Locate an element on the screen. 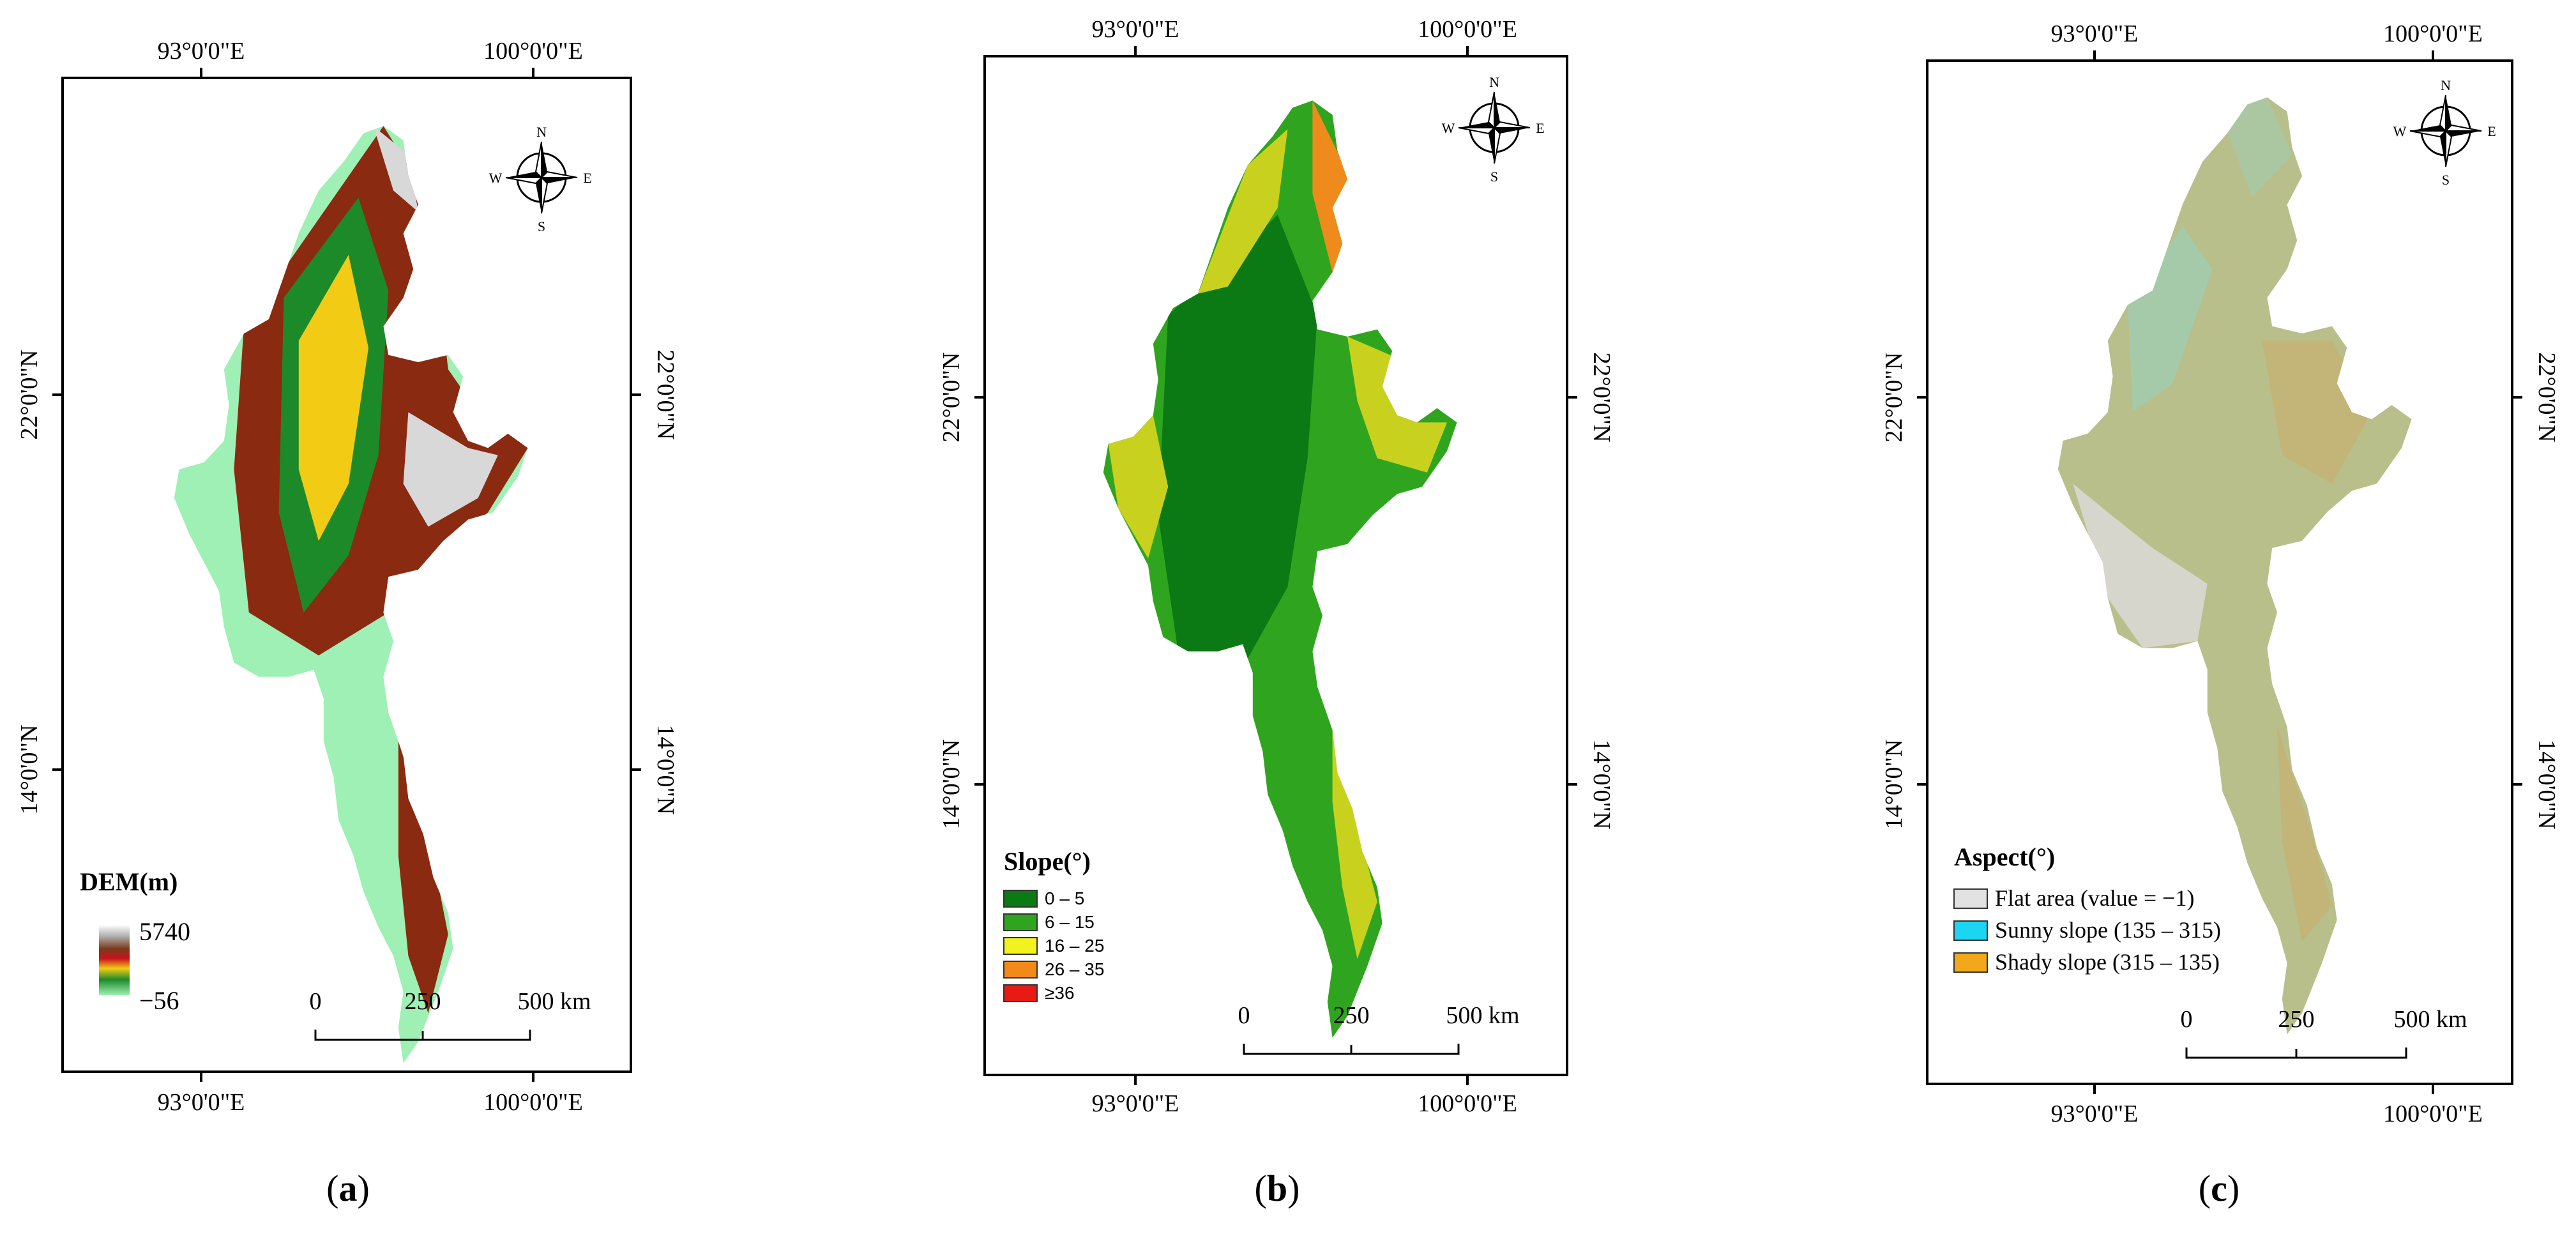 The image size is (2576, 1234). slope-mid-north-fill is located at coordinates (1243, 211).